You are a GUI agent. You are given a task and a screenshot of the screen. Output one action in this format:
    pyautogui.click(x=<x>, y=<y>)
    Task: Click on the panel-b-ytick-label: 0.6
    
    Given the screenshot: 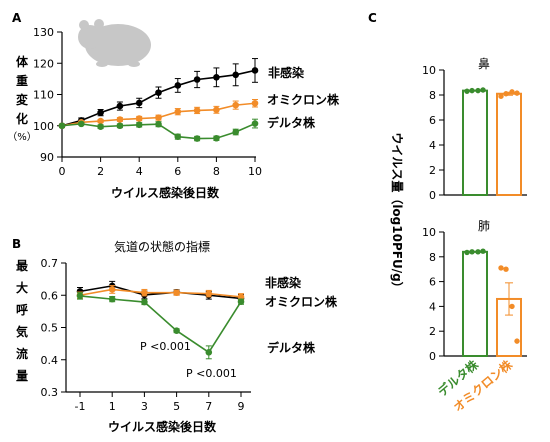 What is the action you would take?
    pyautogui.click(x=50, y=295)
    